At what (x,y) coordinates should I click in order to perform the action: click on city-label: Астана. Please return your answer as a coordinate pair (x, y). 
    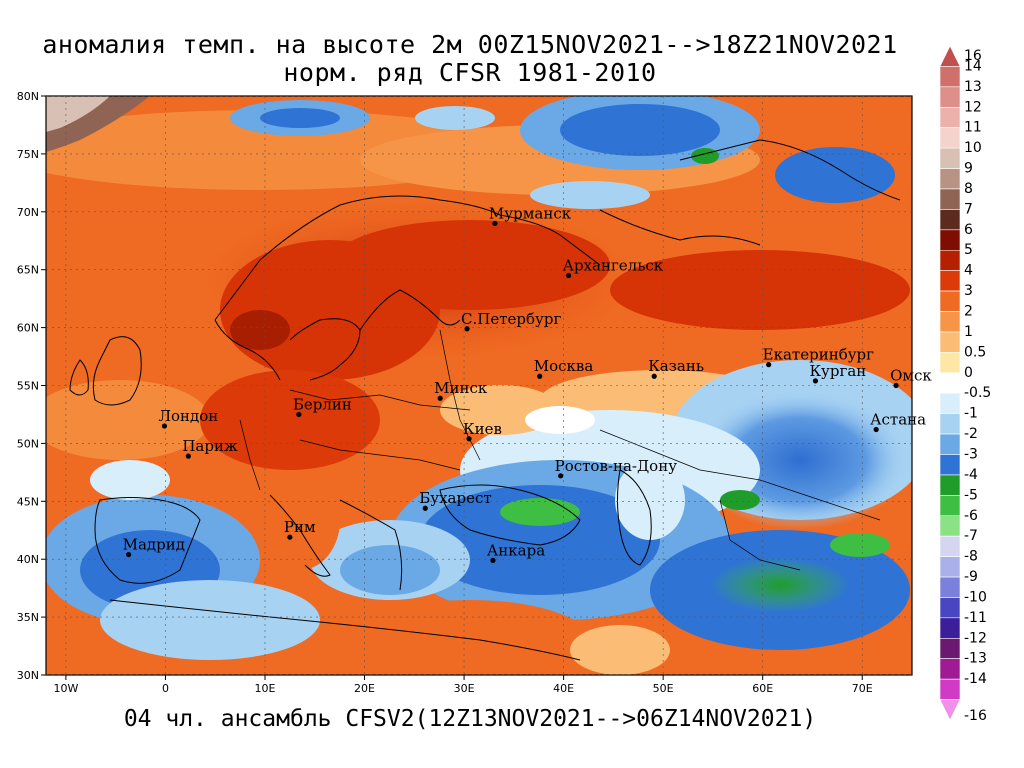
    Looking at the image, I should click on (898, 420).